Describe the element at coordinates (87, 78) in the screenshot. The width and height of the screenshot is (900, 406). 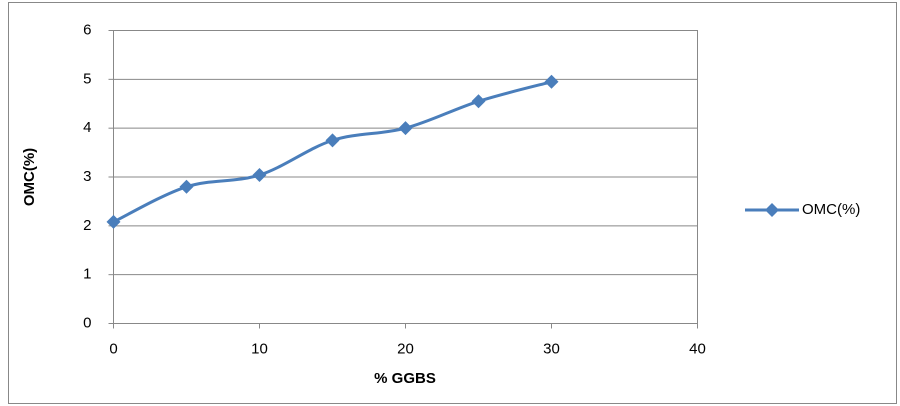
I see `y-tick-label: 5` at that location.